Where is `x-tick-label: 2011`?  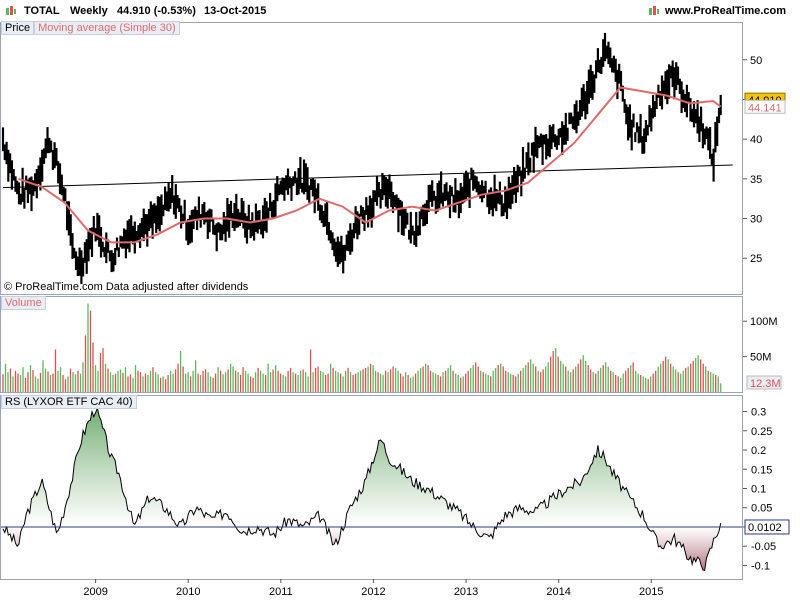
x-tick-label: 2011 is located at coordinates (281, 592).